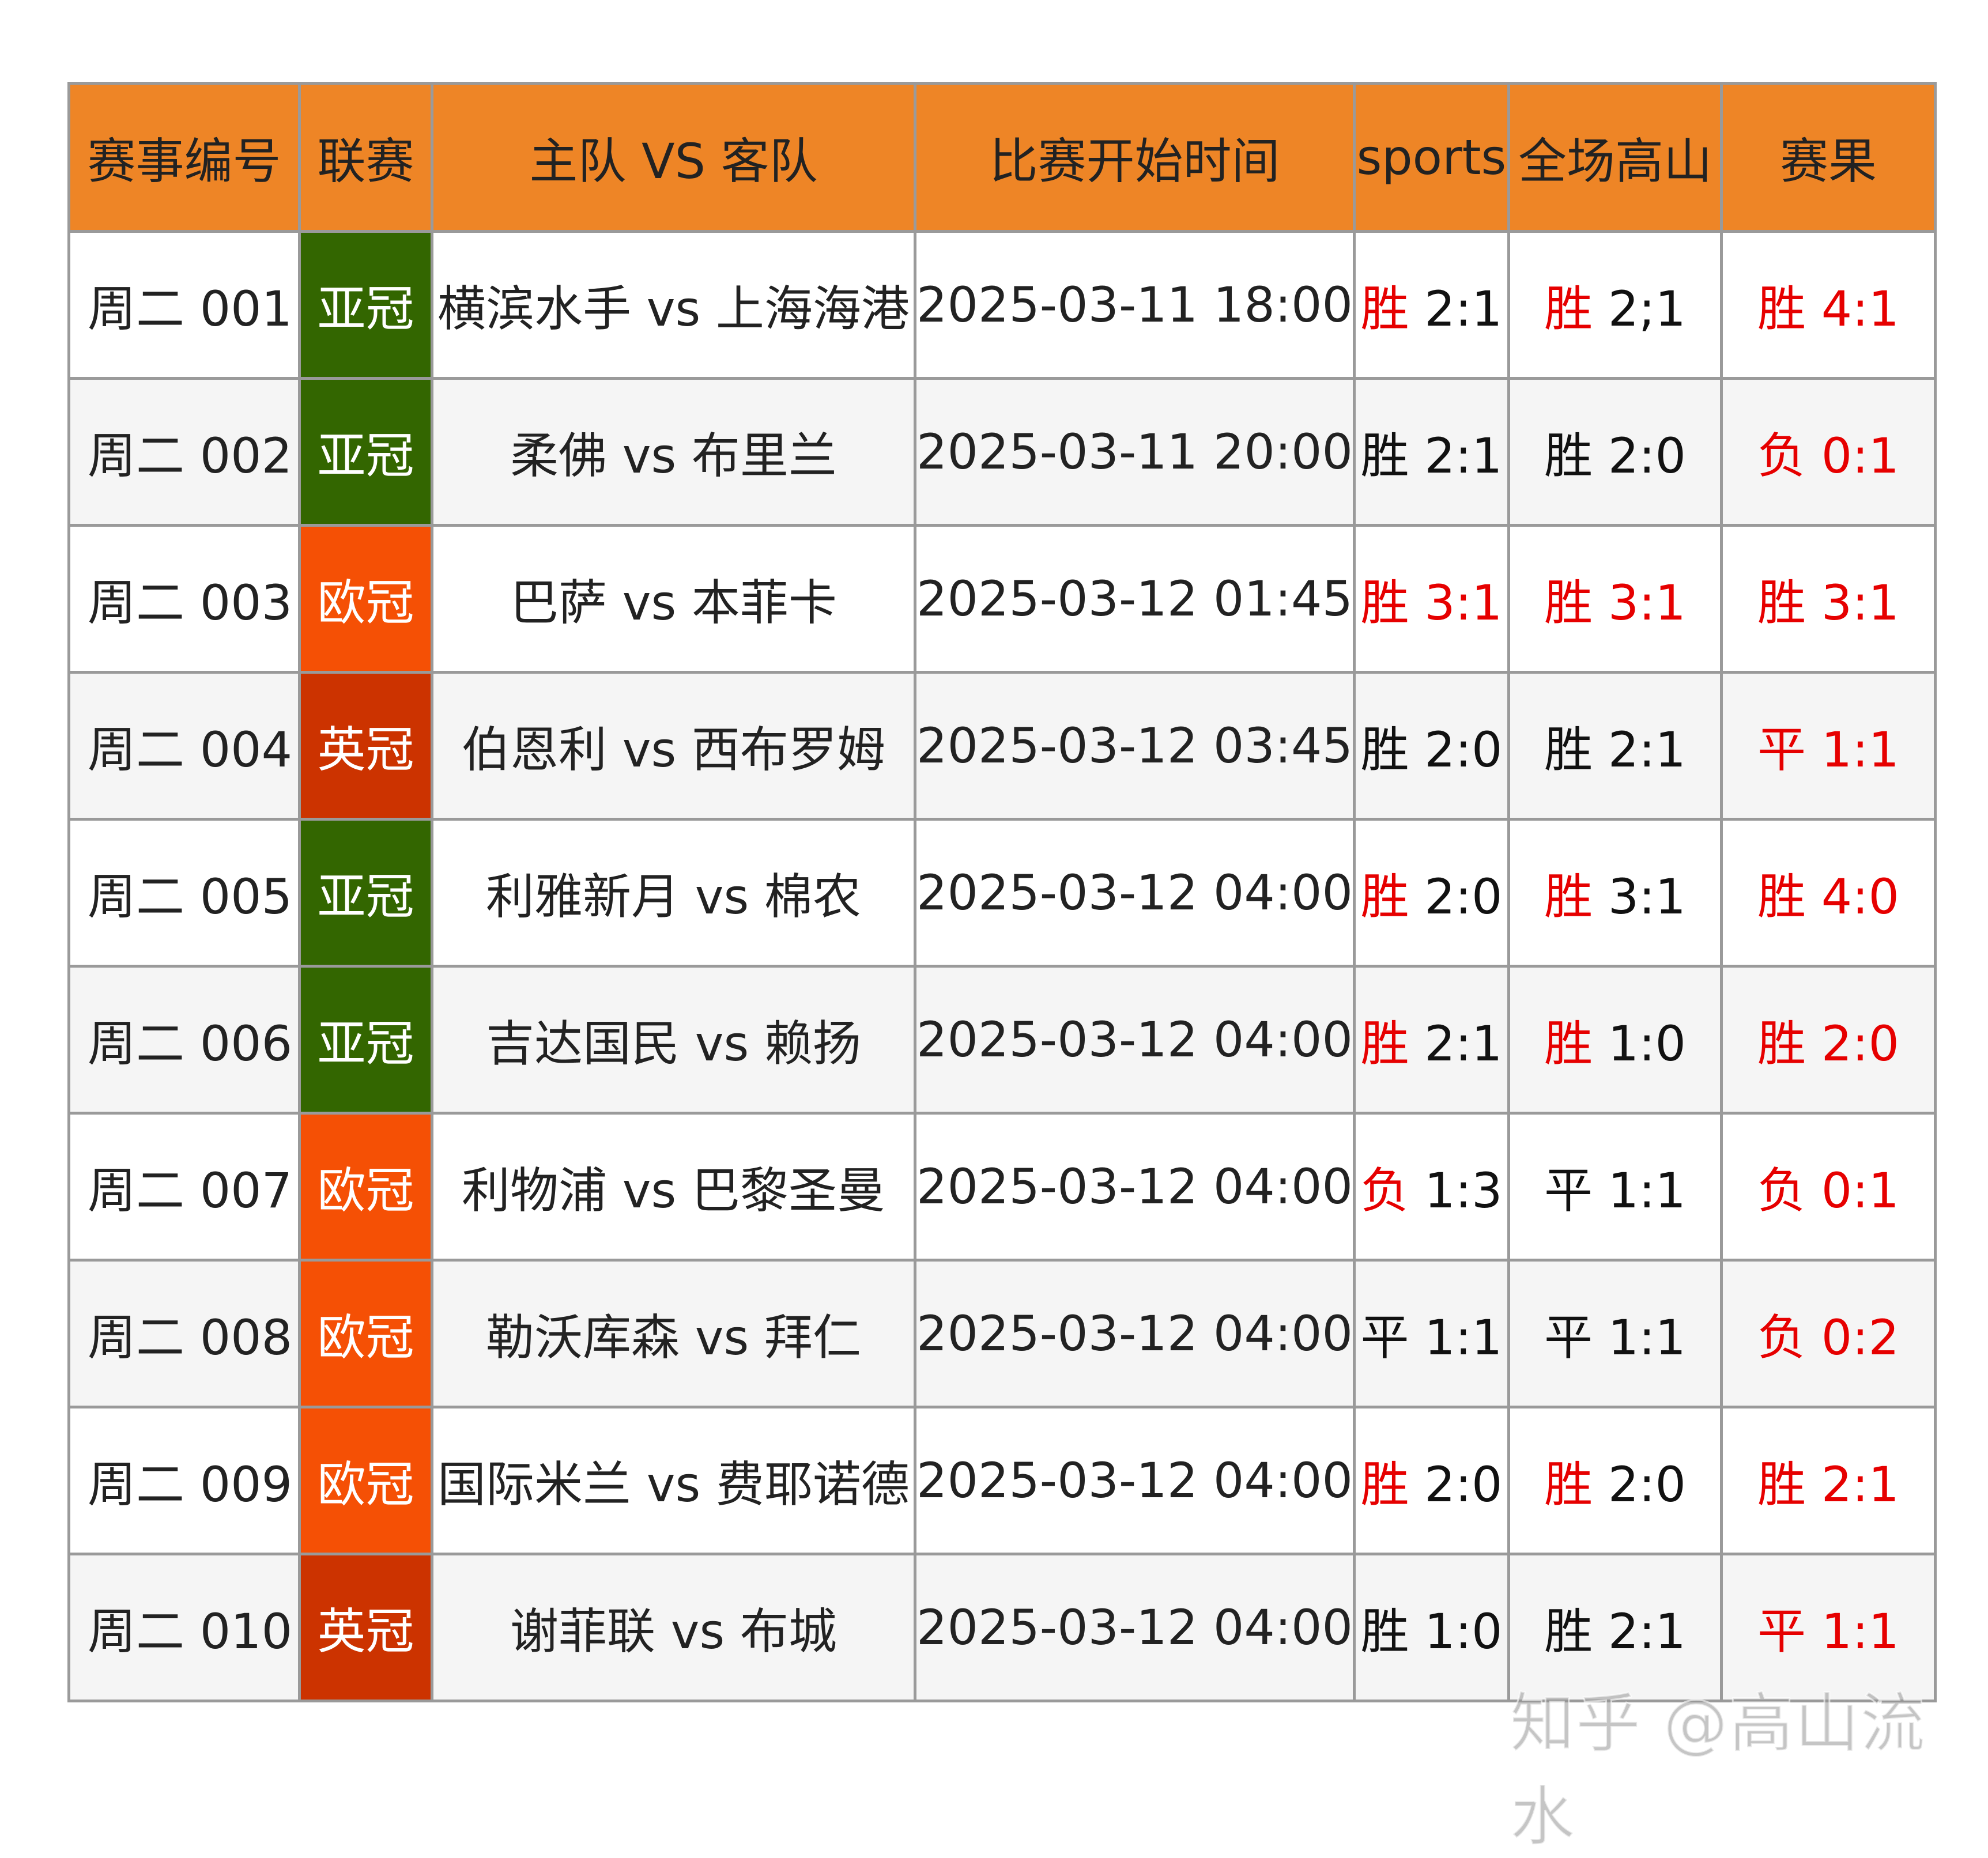 The width and height of the screenshot is (1988, 1858). I want to click on start-time-cell: 2025-03-12 03:45, so click(1135, 746).